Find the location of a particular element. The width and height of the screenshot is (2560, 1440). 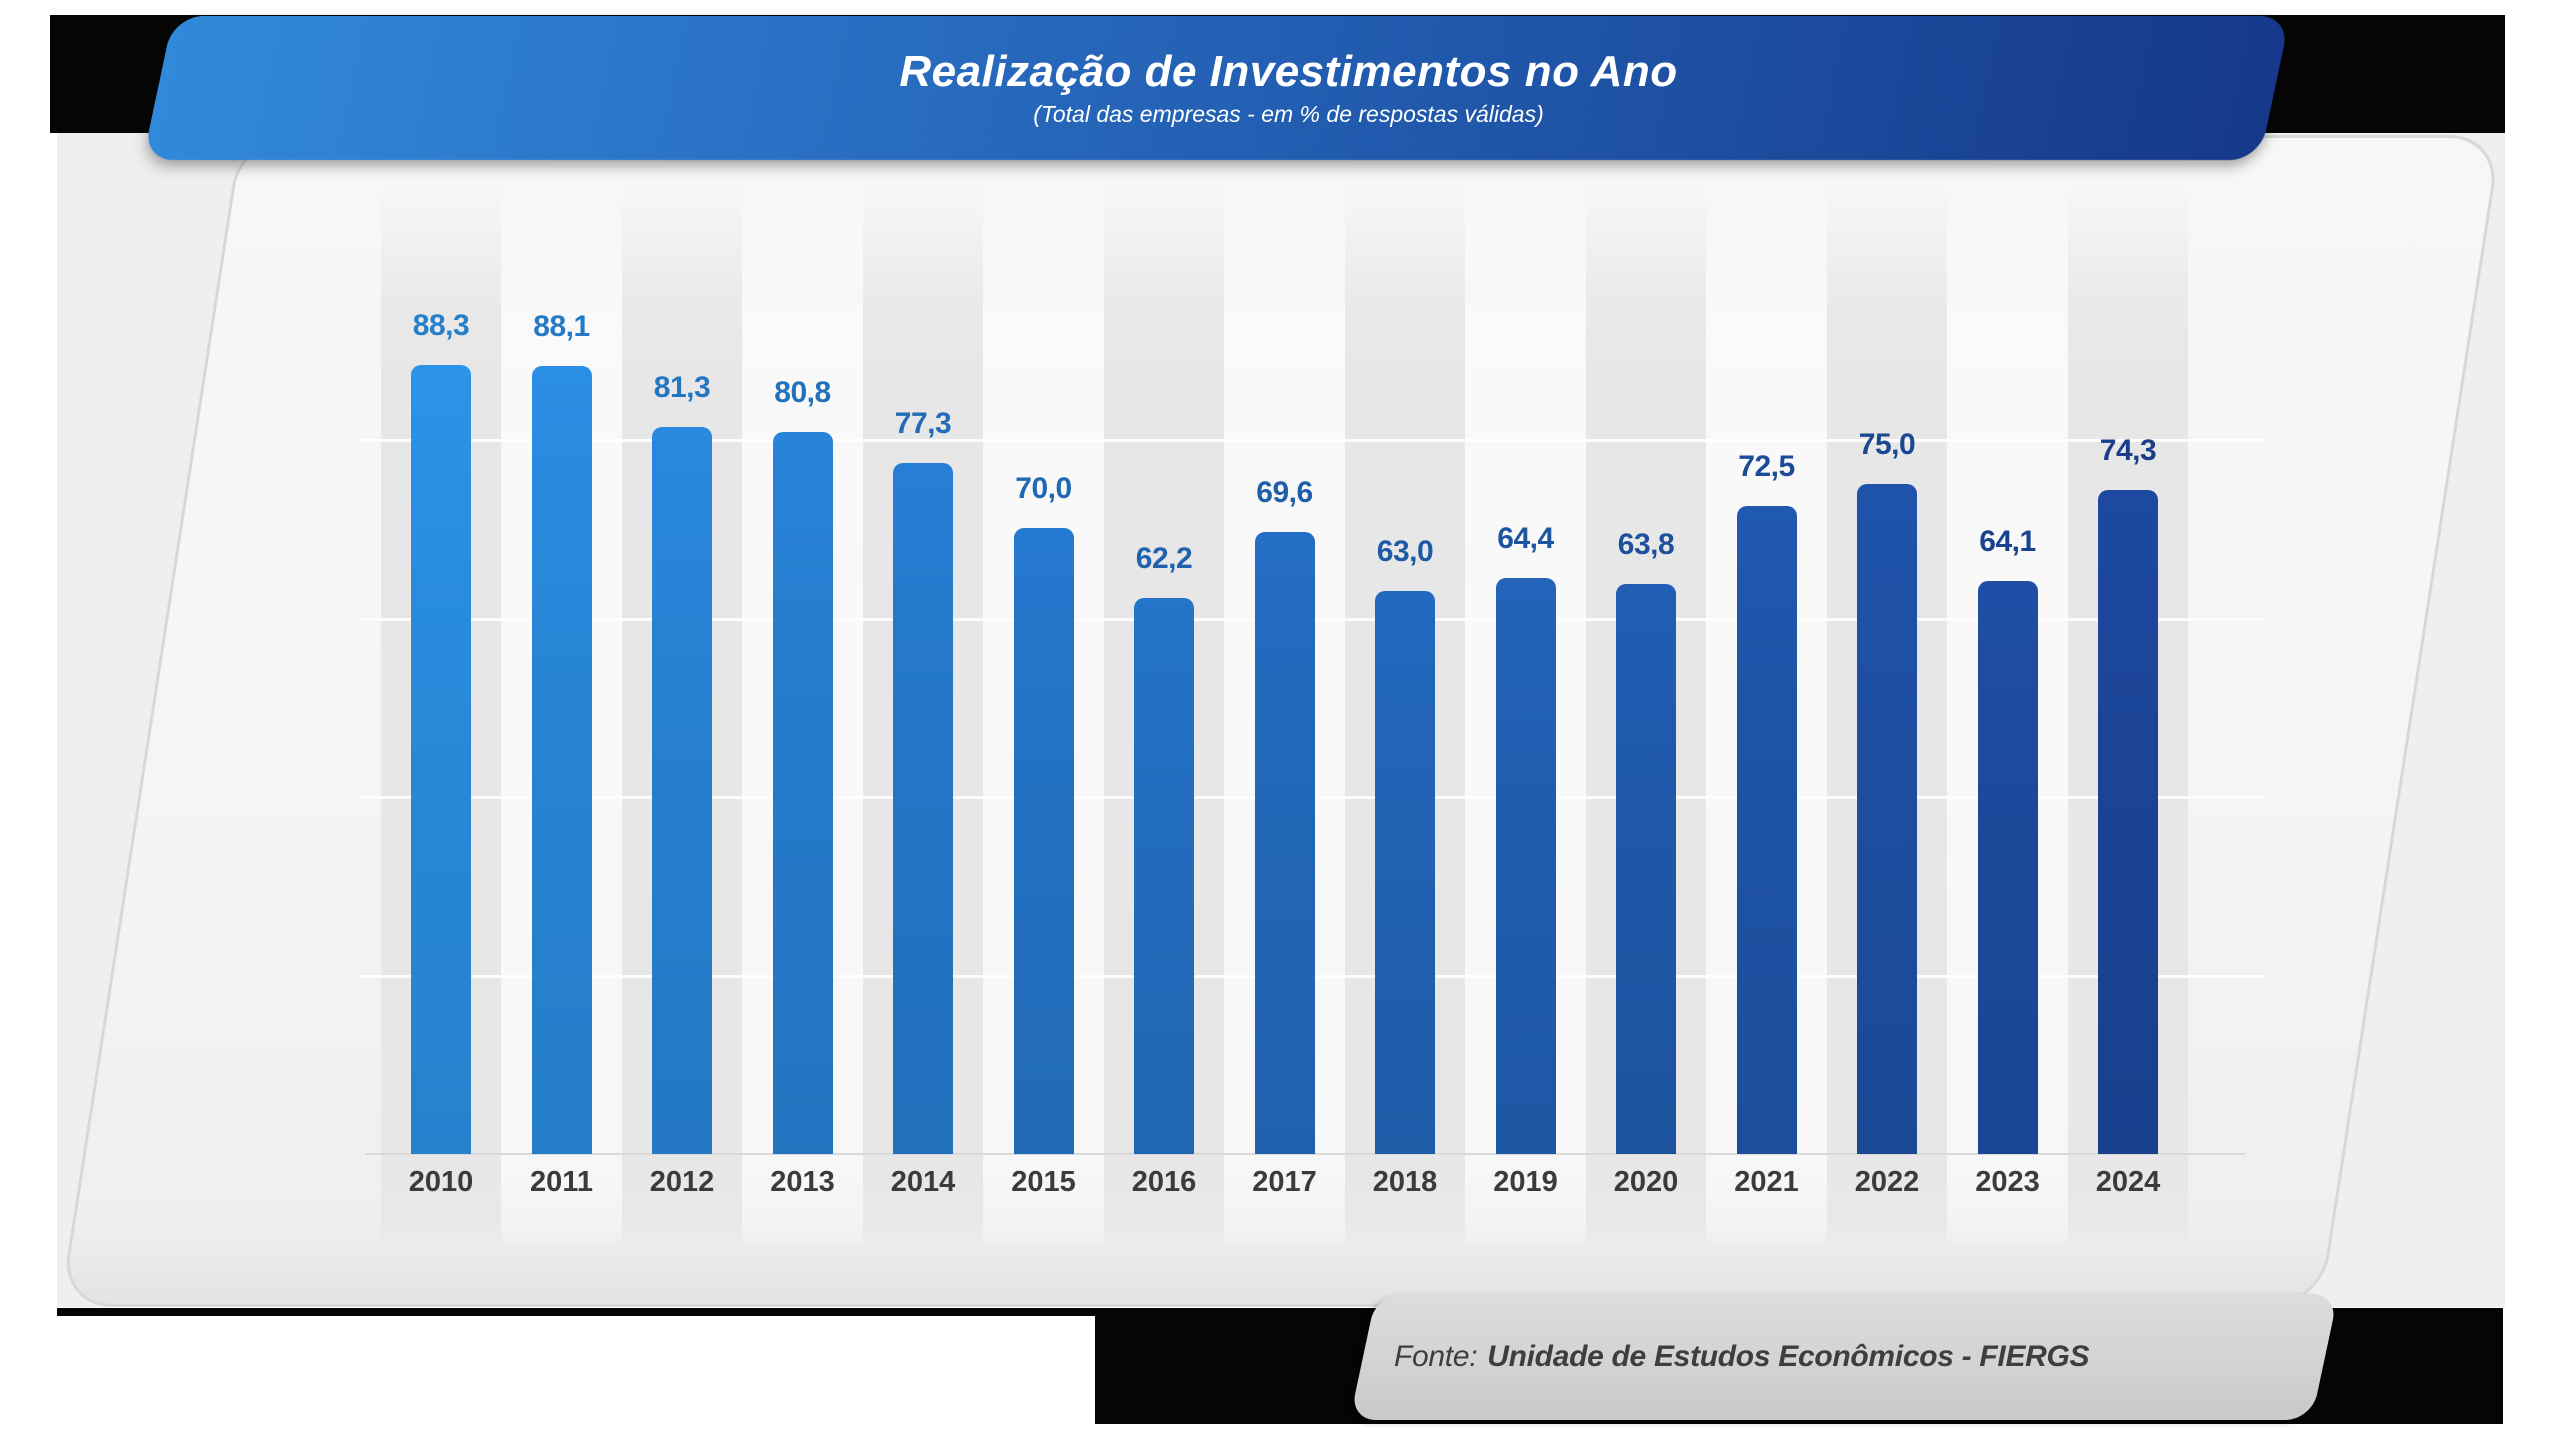

bar-value-2021: 72,5 is located at coordinates (1766, 466).